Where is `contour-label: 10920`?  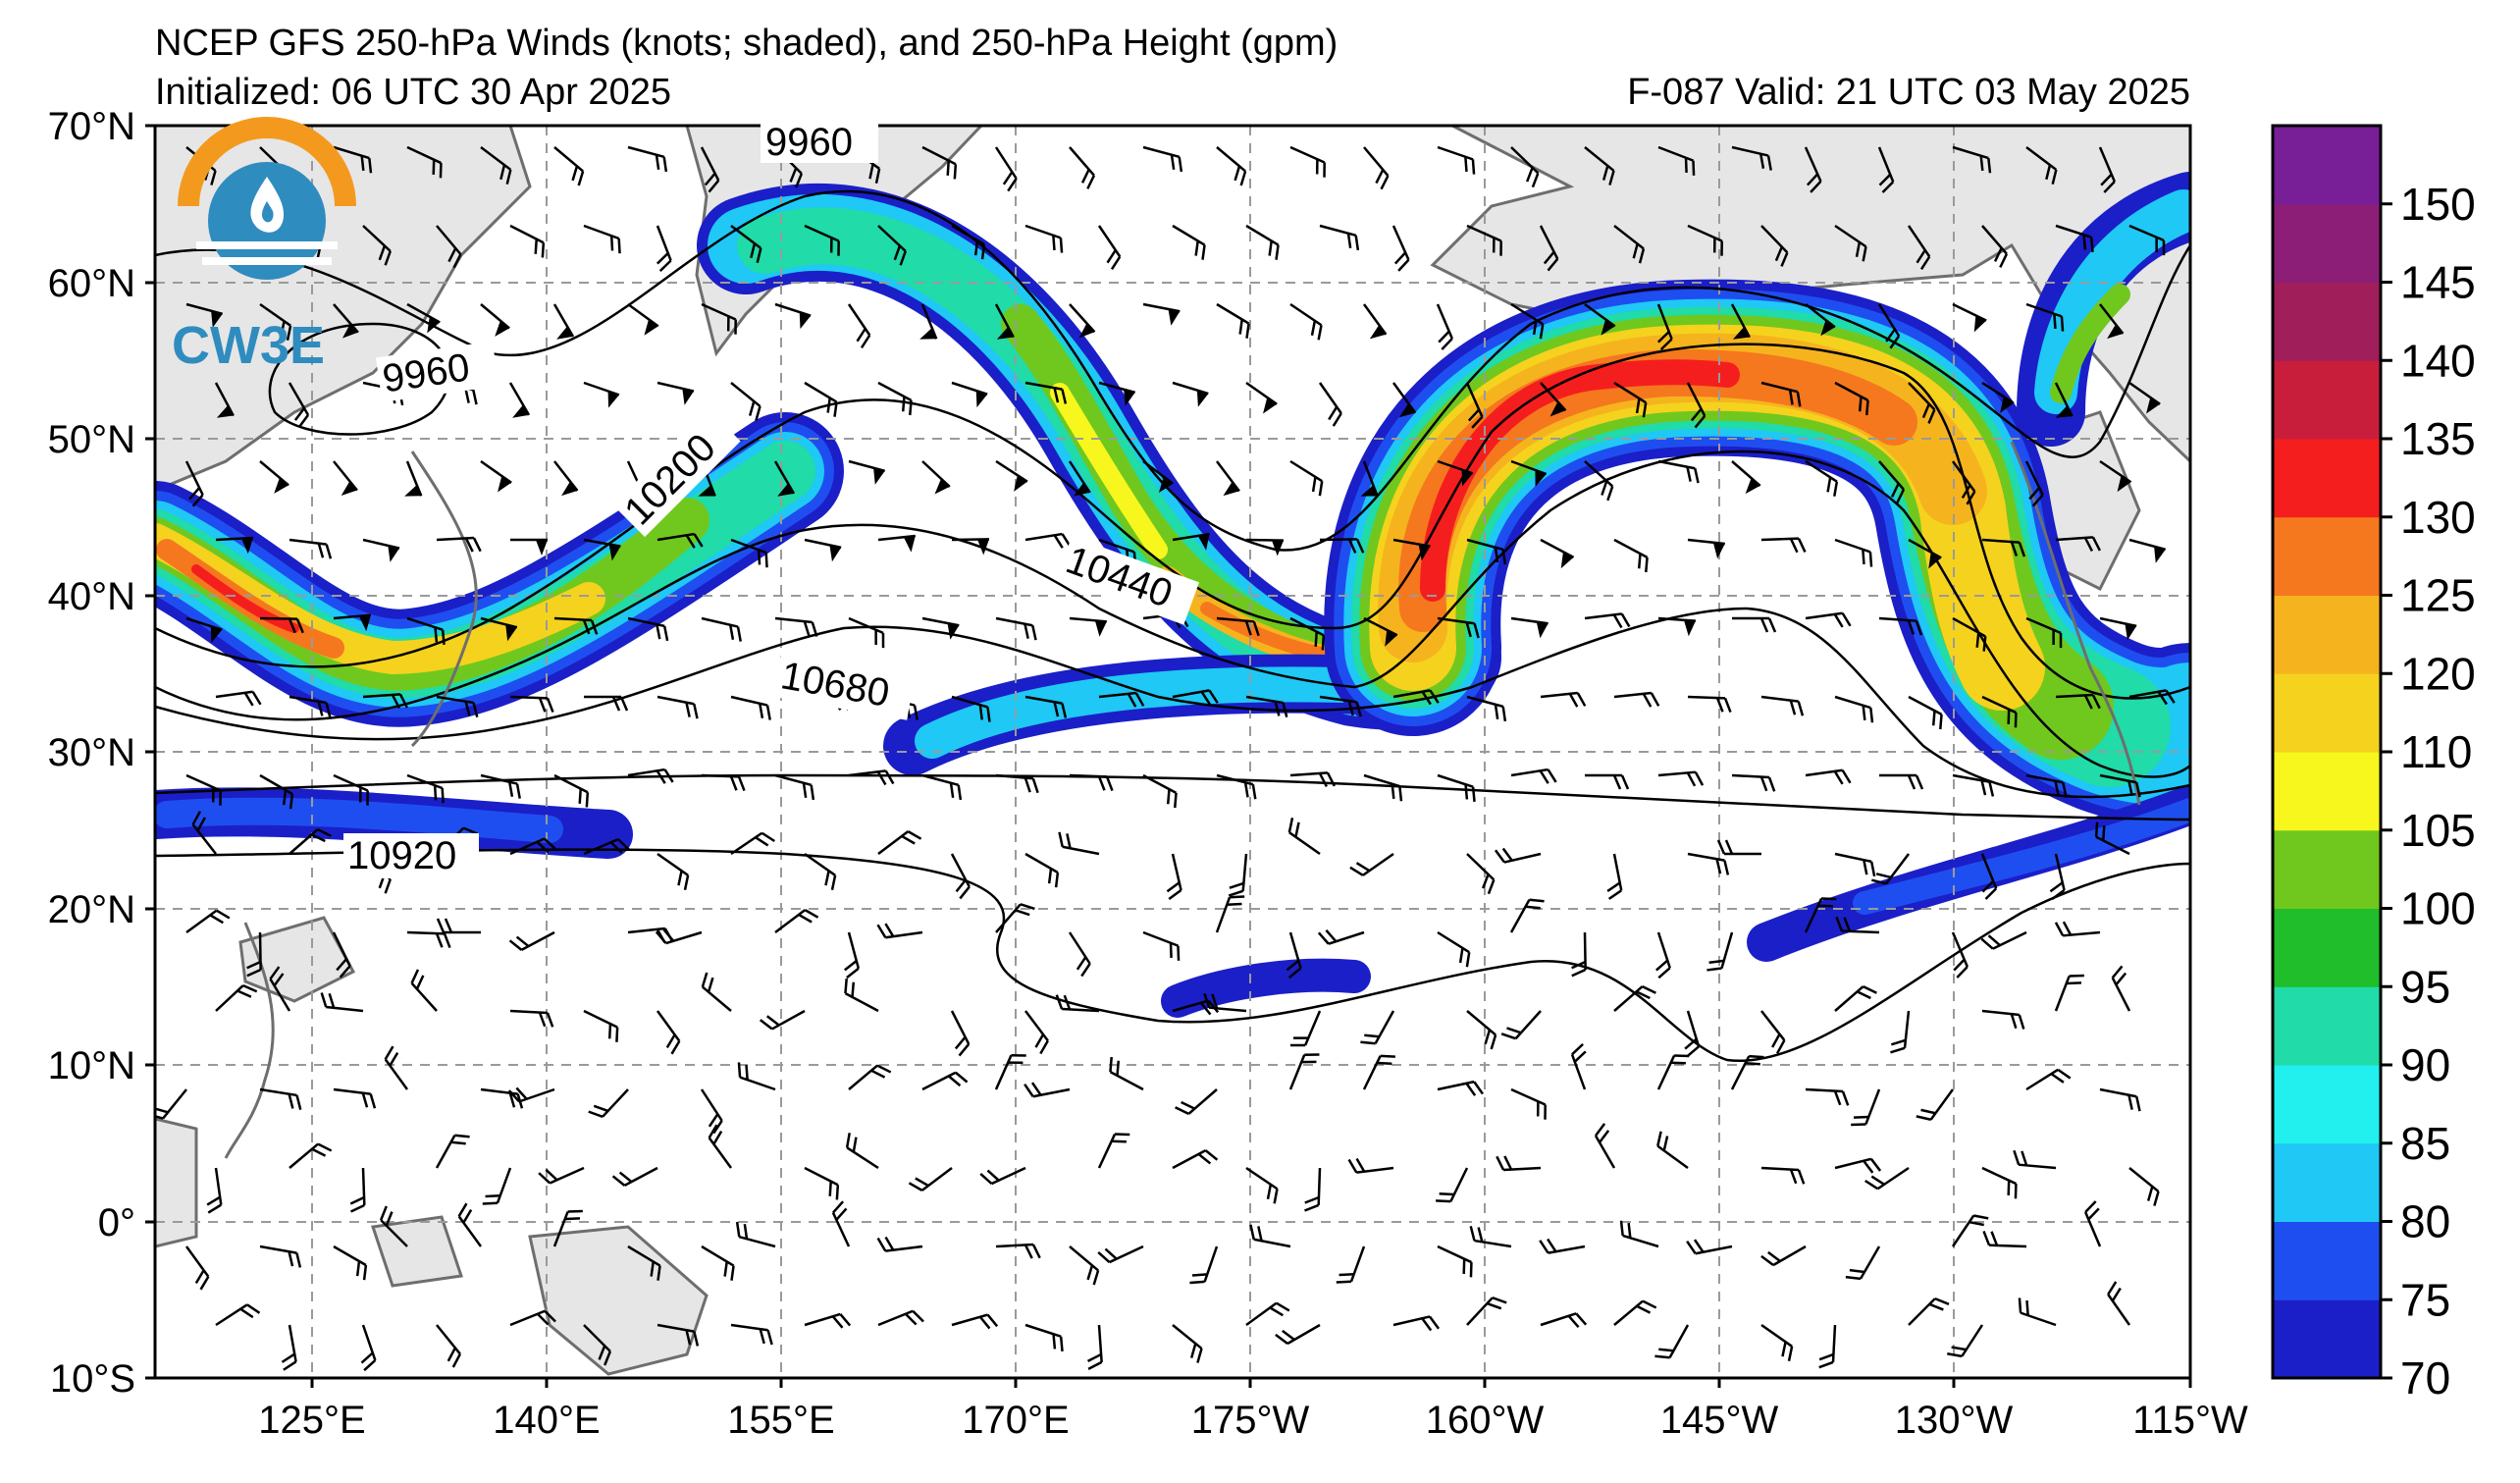
contour-label: 10920 is located at coordinates (401, 856).